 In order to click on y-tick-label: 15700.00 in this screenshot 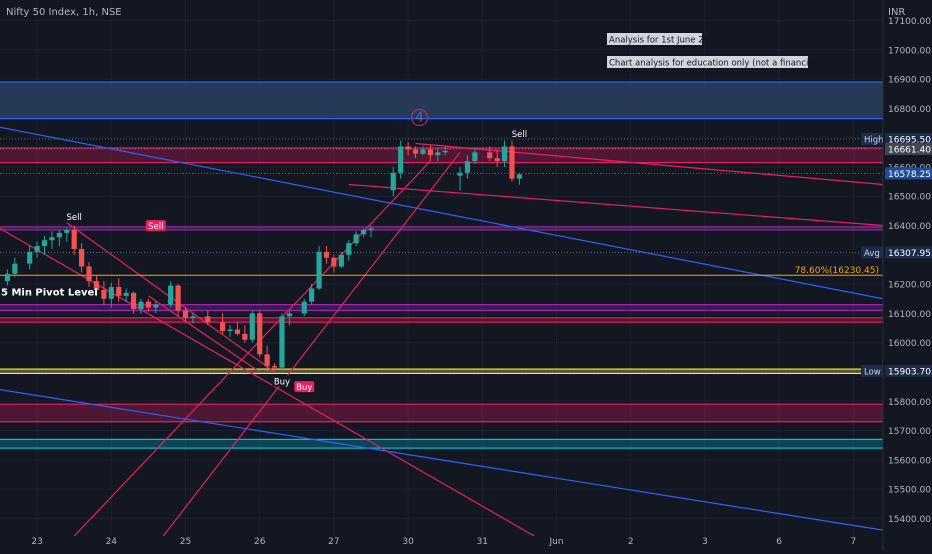, I will do `click(909, 432)`.